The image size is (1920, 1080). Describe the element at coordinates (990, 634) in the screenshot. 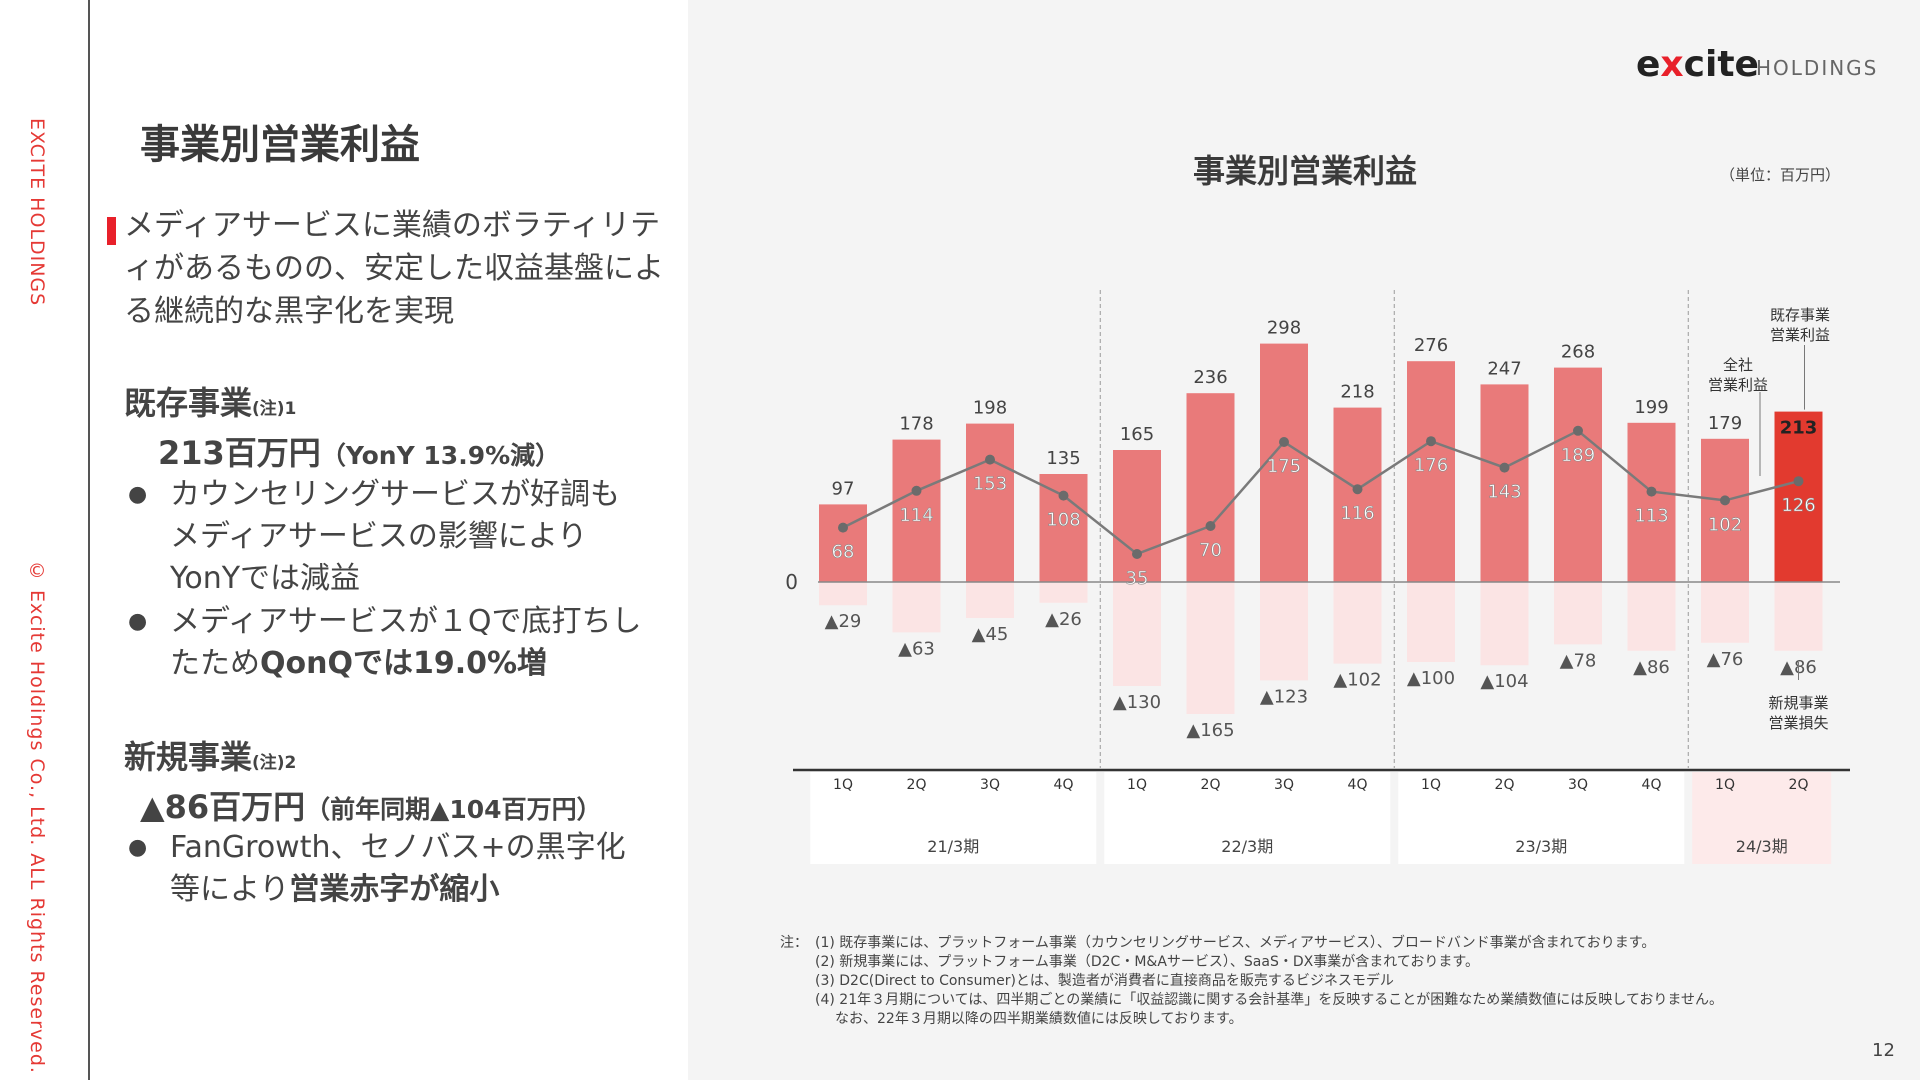

I see `new-value-label: ▲45` at that location.